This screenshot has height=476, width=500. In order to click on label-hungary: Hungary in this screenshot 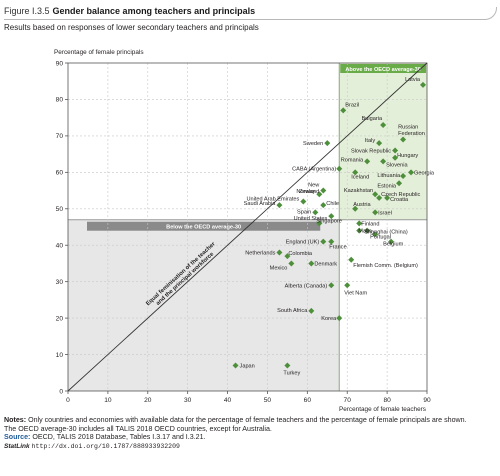, I will do `click(407, 156)`.